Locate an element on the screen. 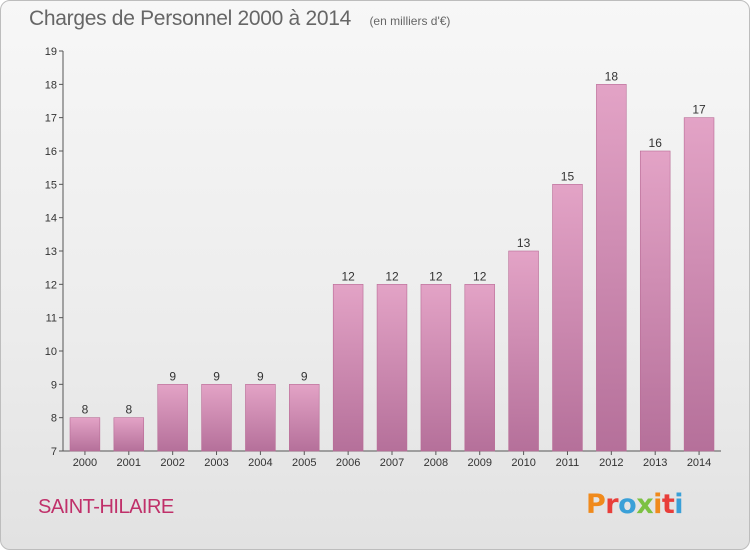  x-tick-label-2006: 2006 is located at coordinates (348, 463).